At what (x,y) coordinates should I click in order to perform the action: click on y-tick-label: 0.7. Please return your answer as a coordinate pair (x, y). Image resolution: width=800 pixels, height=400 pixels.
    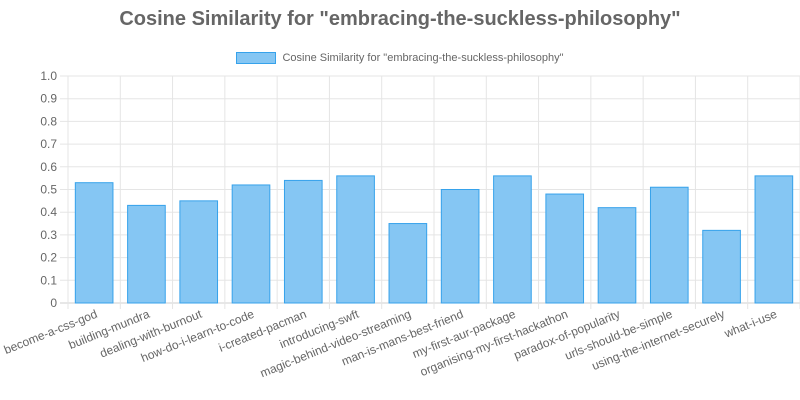
    Looking at the image, I should click on (48, 144).